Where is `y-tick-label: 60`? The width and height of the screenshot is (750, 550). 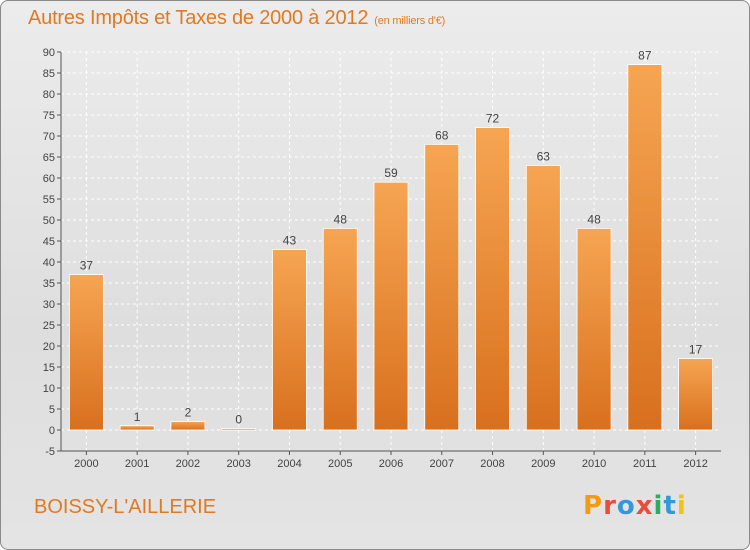 y-tick-label: 60 is located at coordinates (49, 179).